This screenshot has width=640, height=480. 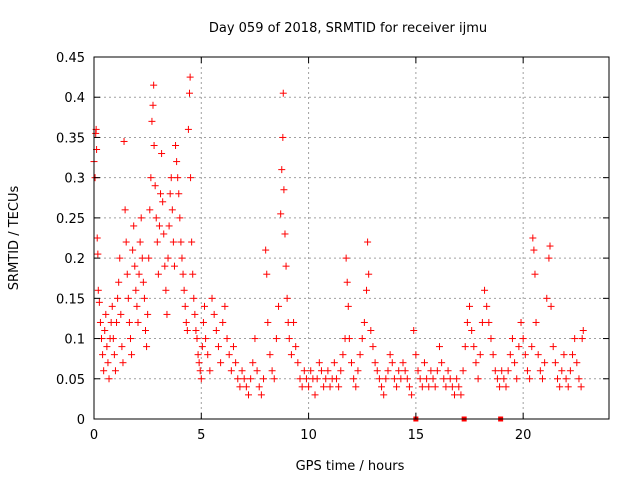 What do you see at coordinates (523, 435) in the screenshot?
I see `x-tick-label: 20` at bounding box center [523, 435].